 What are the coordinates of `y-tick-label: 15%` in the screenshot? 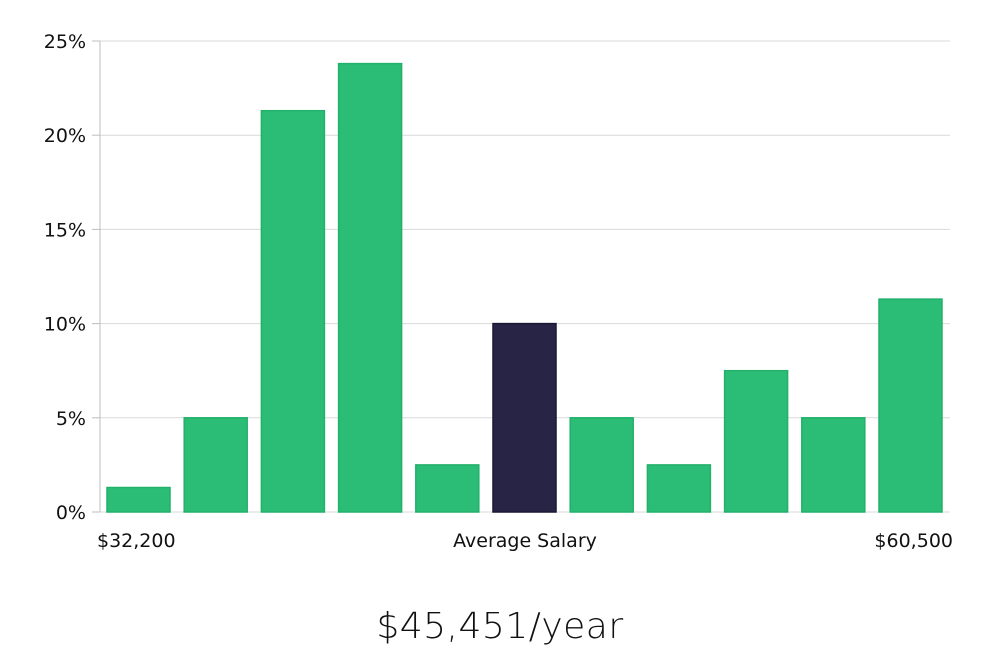 It's located at (65, 230).